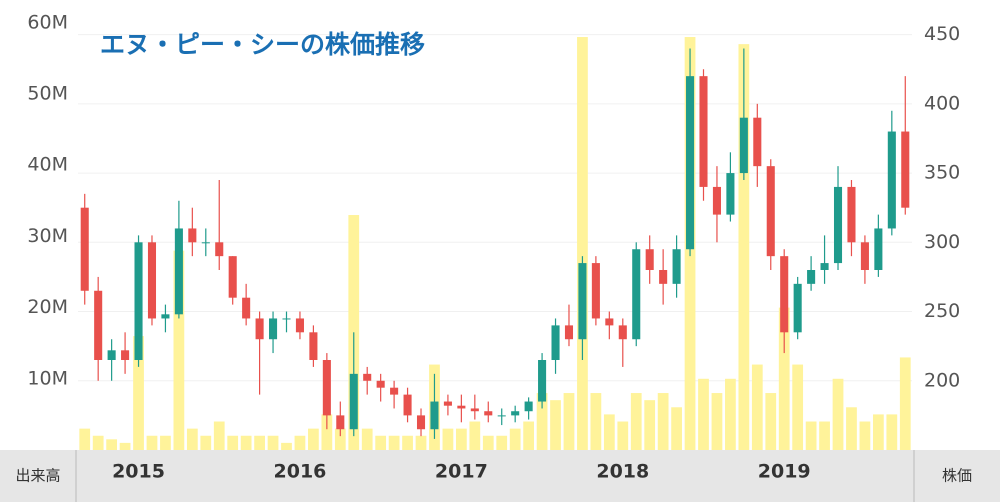 The width and height of the screenshot is (1000, 502). Describe the element at coordinates (622, 472) in the screenshot. I see `x-tick-label: 2018` at that location.